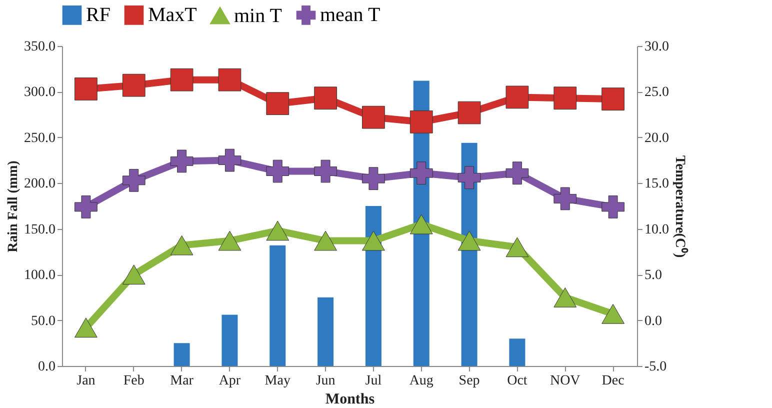 The height and width of the screenshot is (408, 772). What do you see at coordinates (86, 381) in the screenshot?
I see `x-tick-label: Jan` at bounding box center [86, 381].